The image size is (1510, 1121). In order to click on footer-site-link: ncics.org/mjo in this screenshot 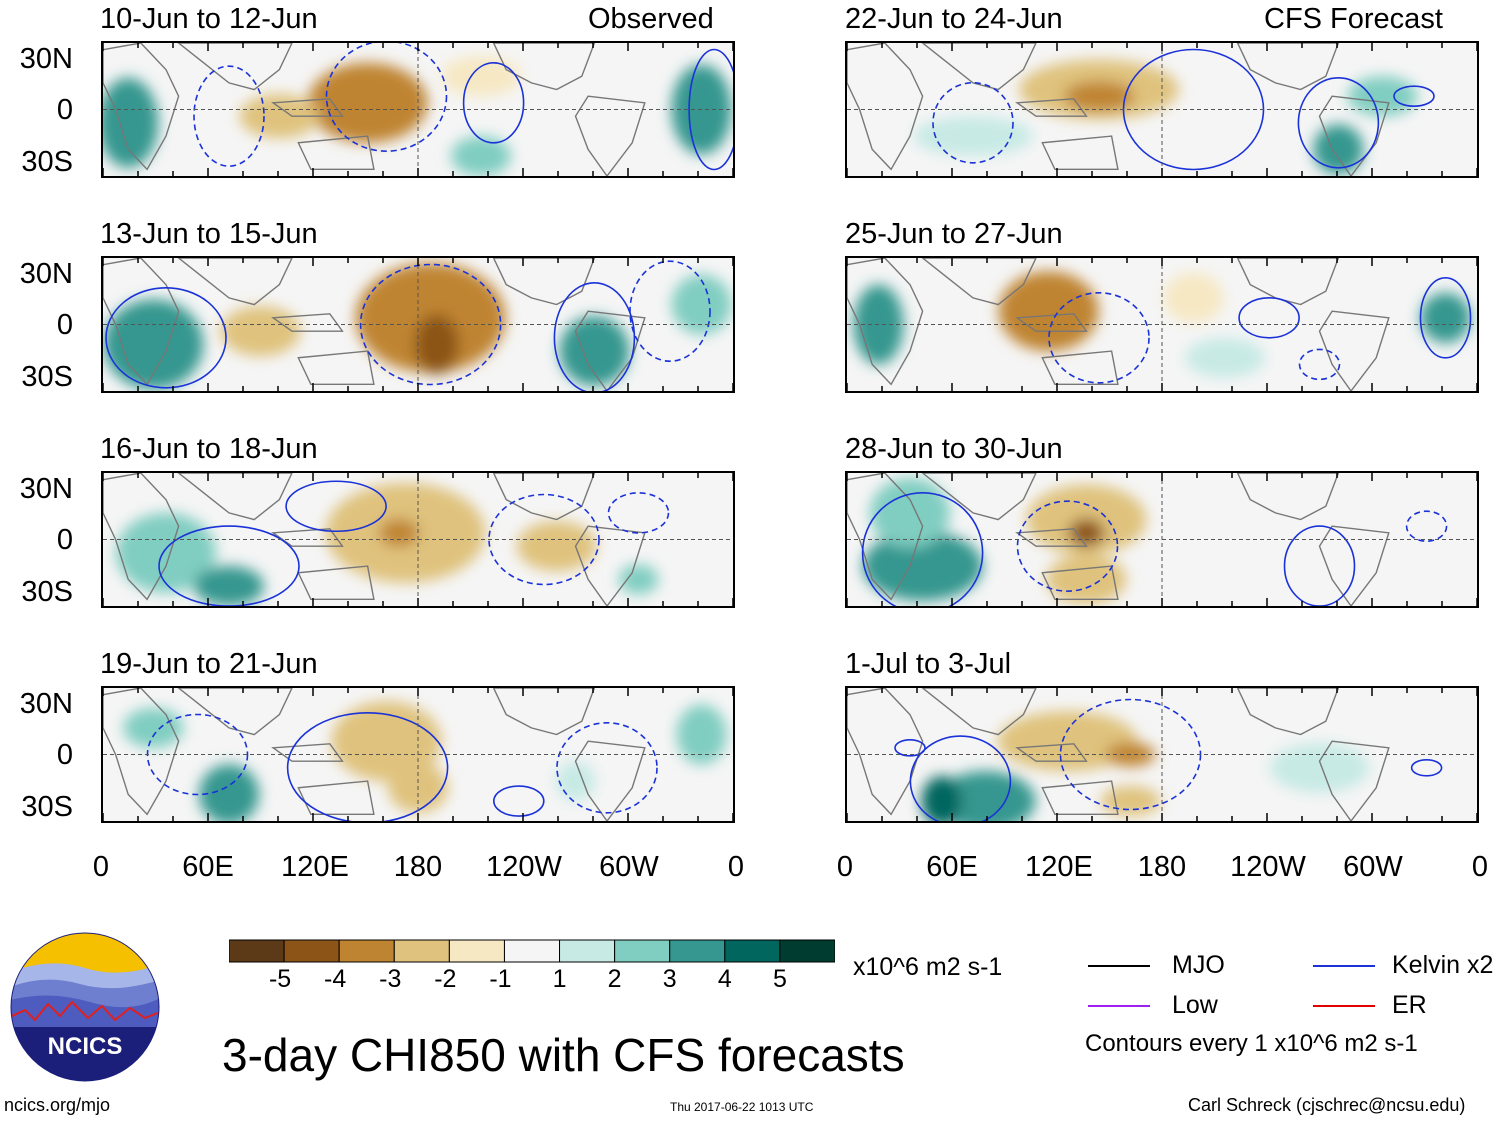, I will do `click(57, 1105)`.